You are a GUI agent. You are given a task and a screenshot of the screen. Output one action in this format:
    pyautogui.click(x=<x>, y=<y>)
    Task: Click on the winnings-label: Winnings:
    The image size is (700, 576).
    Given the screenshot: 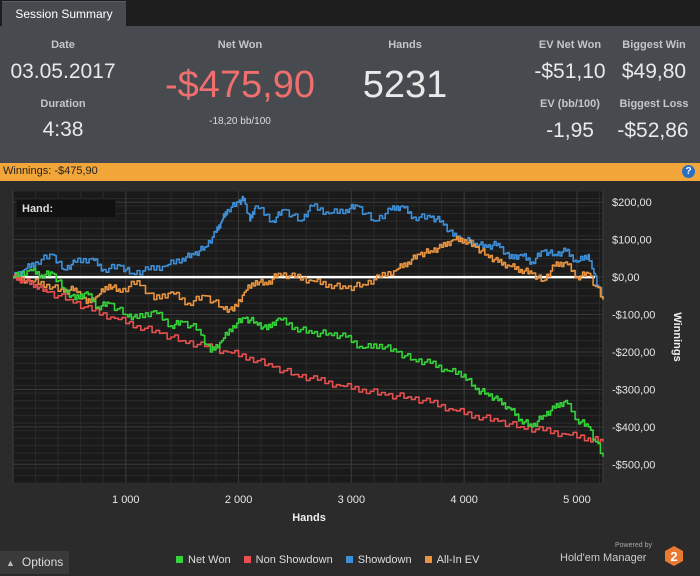 What is the action you would take?
    pyautogui.click(x=27, y=171)
    